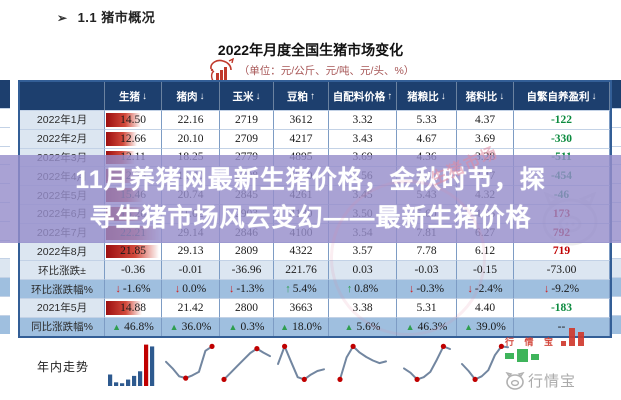 The height and width of the screenshot is (400, 621). I want to click on cell-value: 2800, so click(246, 307).